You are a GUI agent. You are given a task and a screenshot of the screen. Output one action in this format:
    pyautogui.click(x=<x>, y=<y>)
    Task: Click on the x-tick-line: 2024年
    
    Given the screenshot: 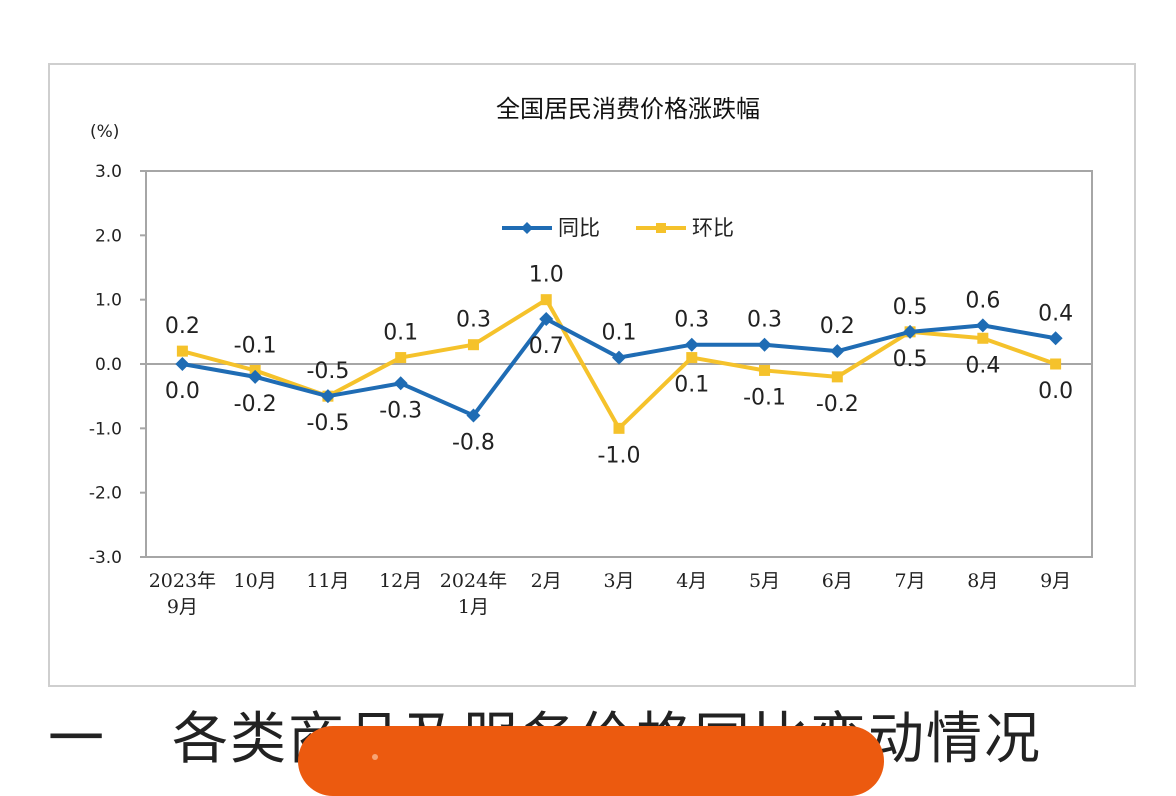 What is the action you would take?
    pyautogui.click(x=473, y=581)
    